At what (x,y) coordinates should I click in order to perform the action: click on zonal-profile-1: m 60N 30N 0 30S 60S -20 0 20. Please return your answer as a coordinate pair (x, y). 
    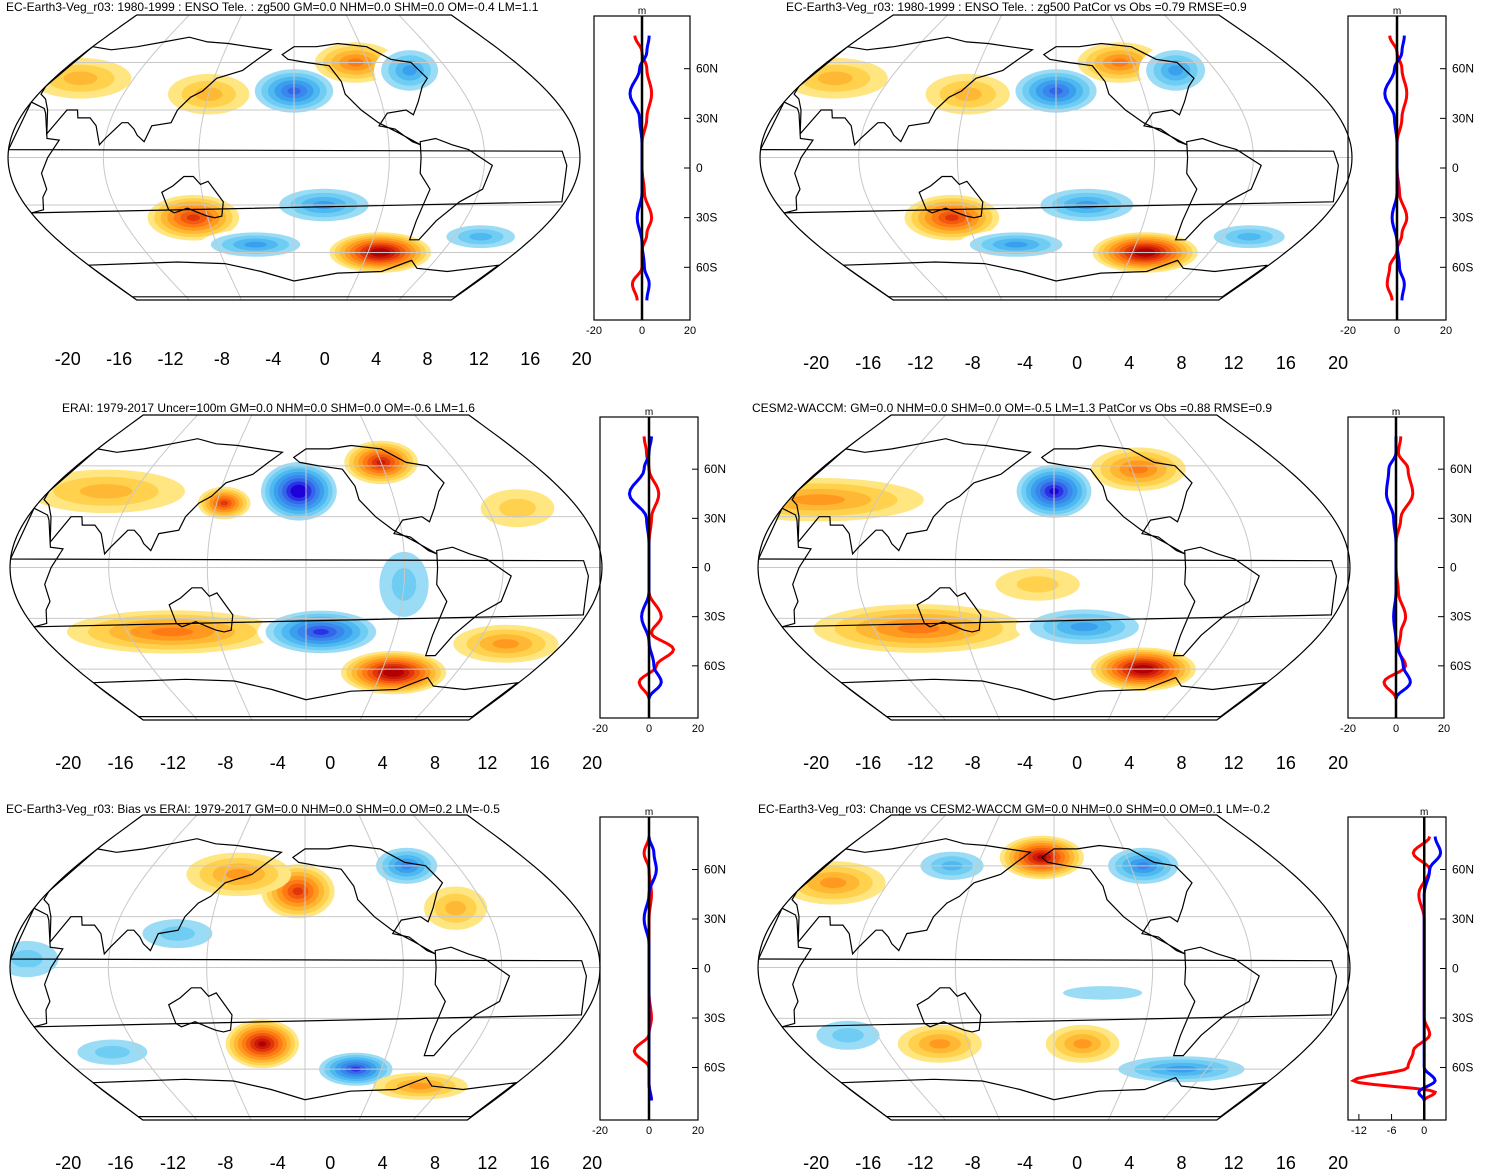
    Looking at the image, I should click on (652, 171).